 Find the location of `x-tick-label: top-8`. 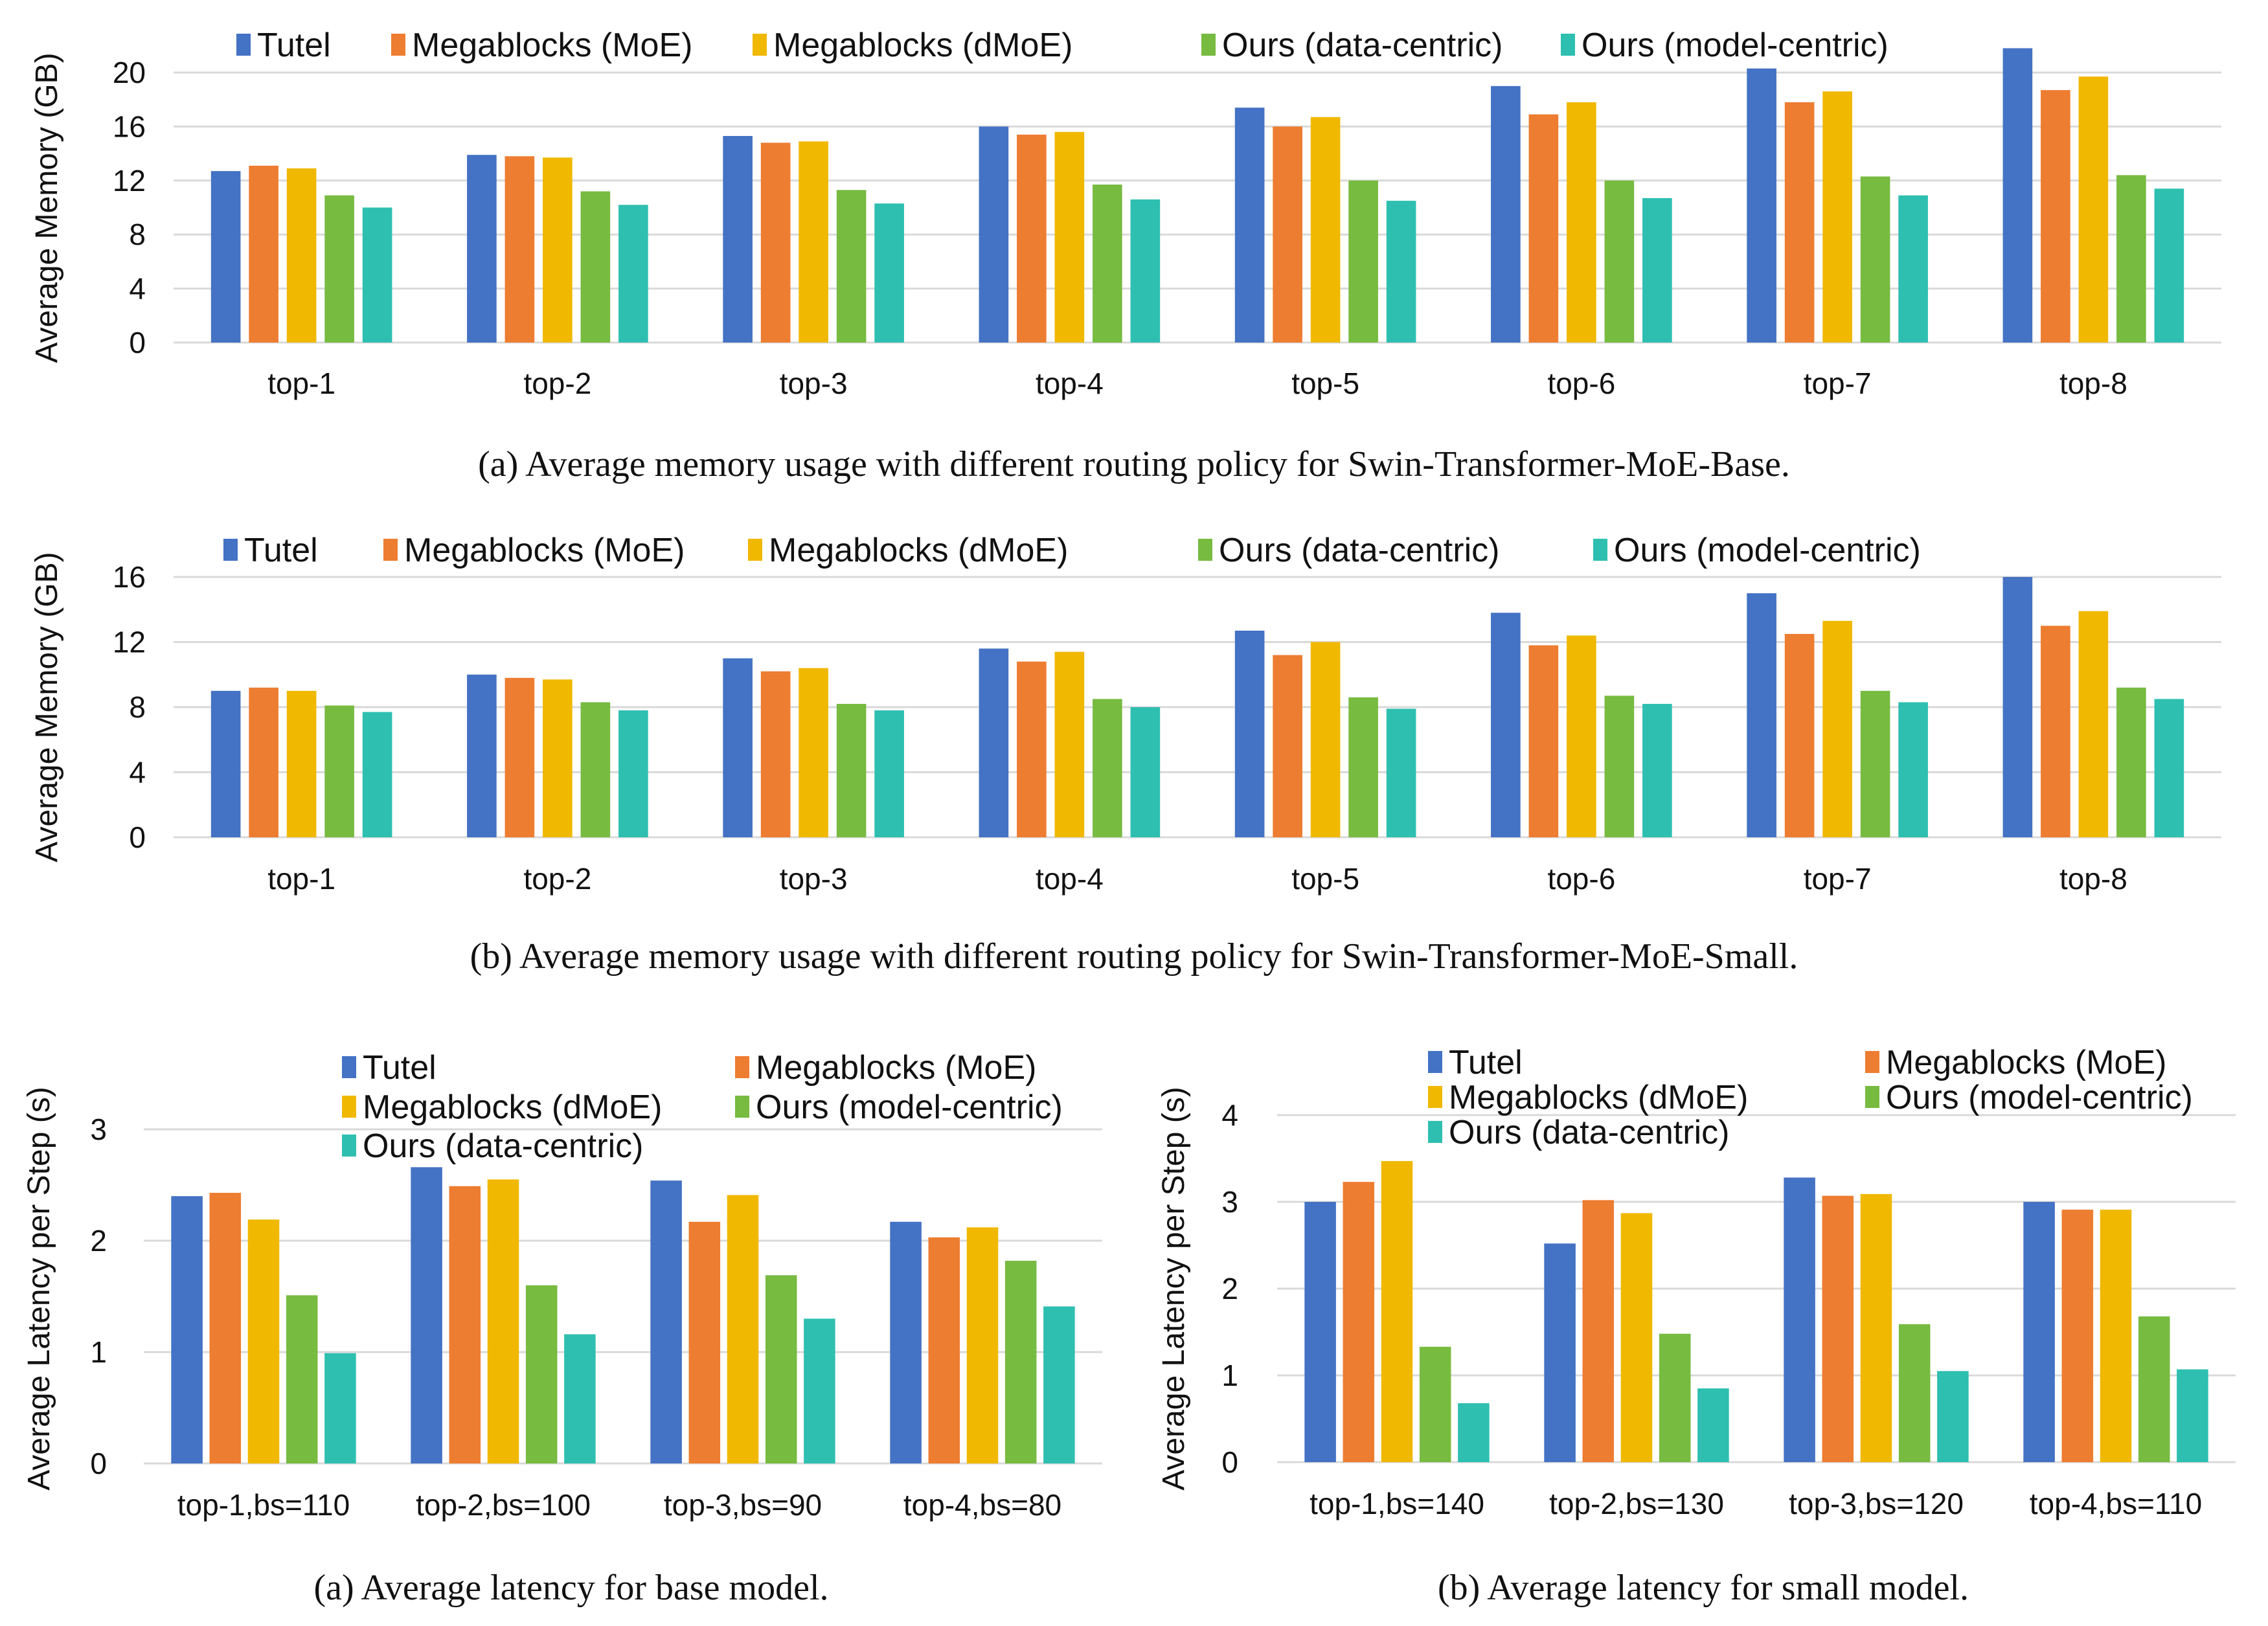

x-tick-label: top-8 is located at coordinates (2093, 879).